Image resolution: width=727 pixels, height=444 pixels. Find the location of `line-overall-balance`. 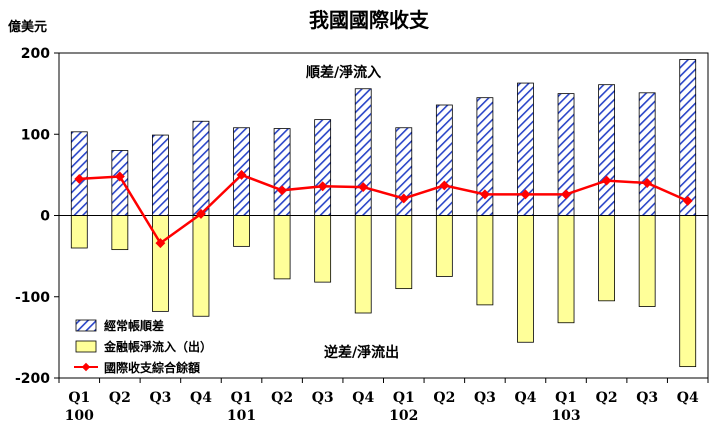

line-overall-balance is located at coordinates (384, 209).